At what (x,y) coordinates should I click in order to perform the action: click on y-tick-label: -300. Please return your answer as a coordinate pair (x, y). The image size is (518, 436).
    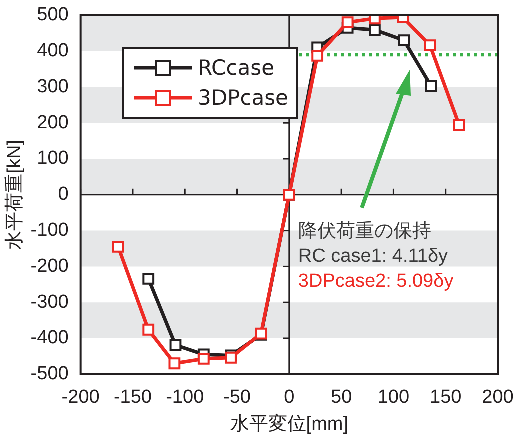
    Looking at the image, I should click on (49, 302).